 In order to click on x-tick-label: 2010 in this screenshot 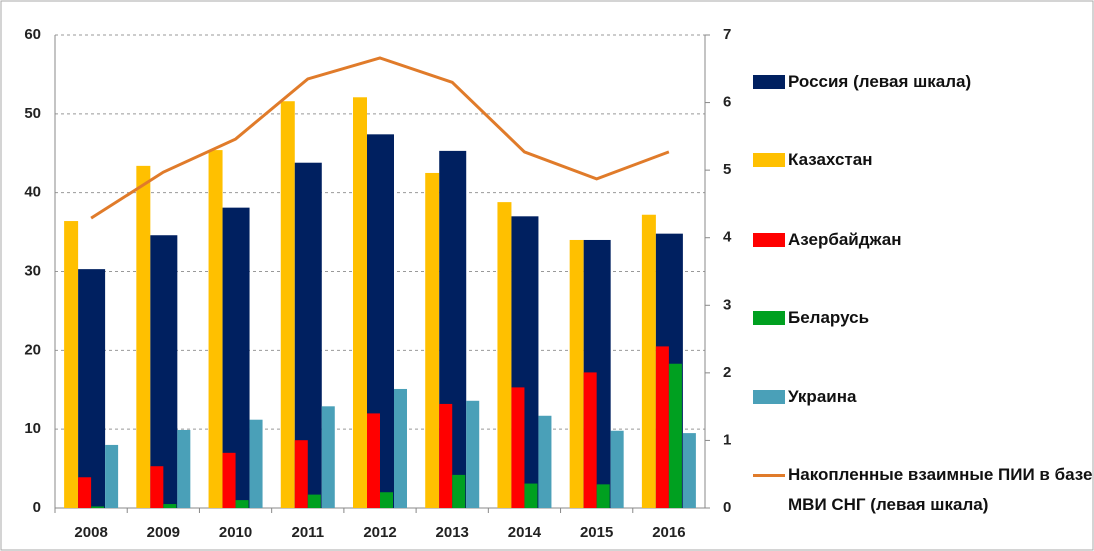, I will do `click(235, 532)`.